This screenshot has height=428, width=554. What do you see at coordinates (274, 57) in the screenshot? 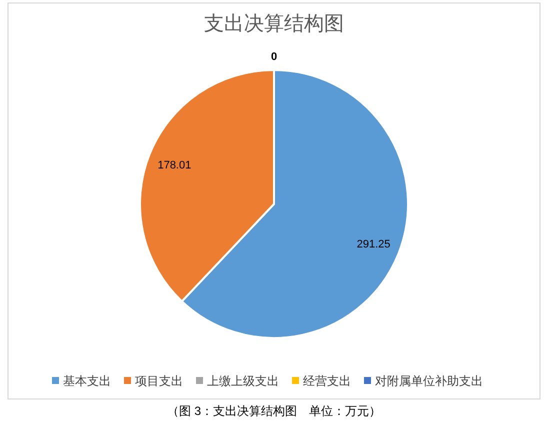
I see `text: 0` at bounding box center [274, 57].